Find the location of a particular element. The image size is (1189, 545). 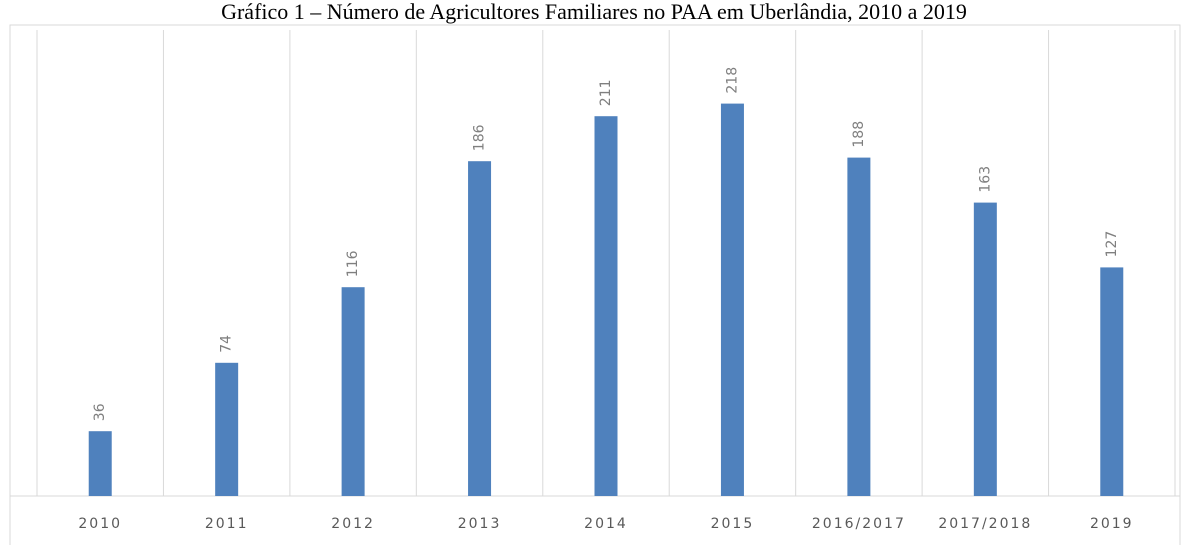

data-label: 74 is located at coordinates (227, 344).